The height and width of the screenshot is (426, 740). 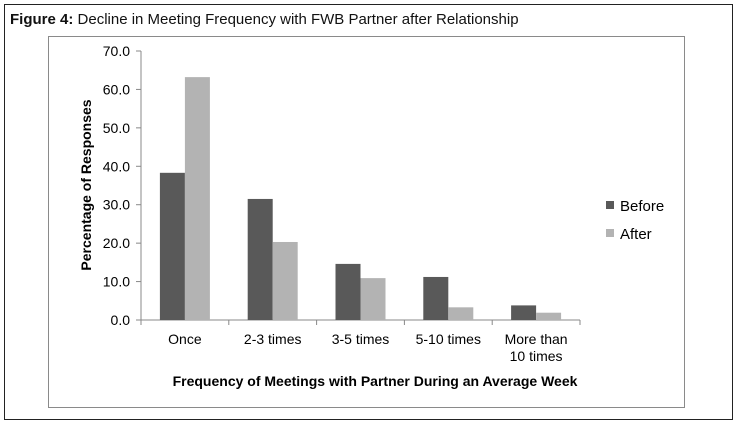 I want to click on legend-swatch-before, so click(x=610, y=205).